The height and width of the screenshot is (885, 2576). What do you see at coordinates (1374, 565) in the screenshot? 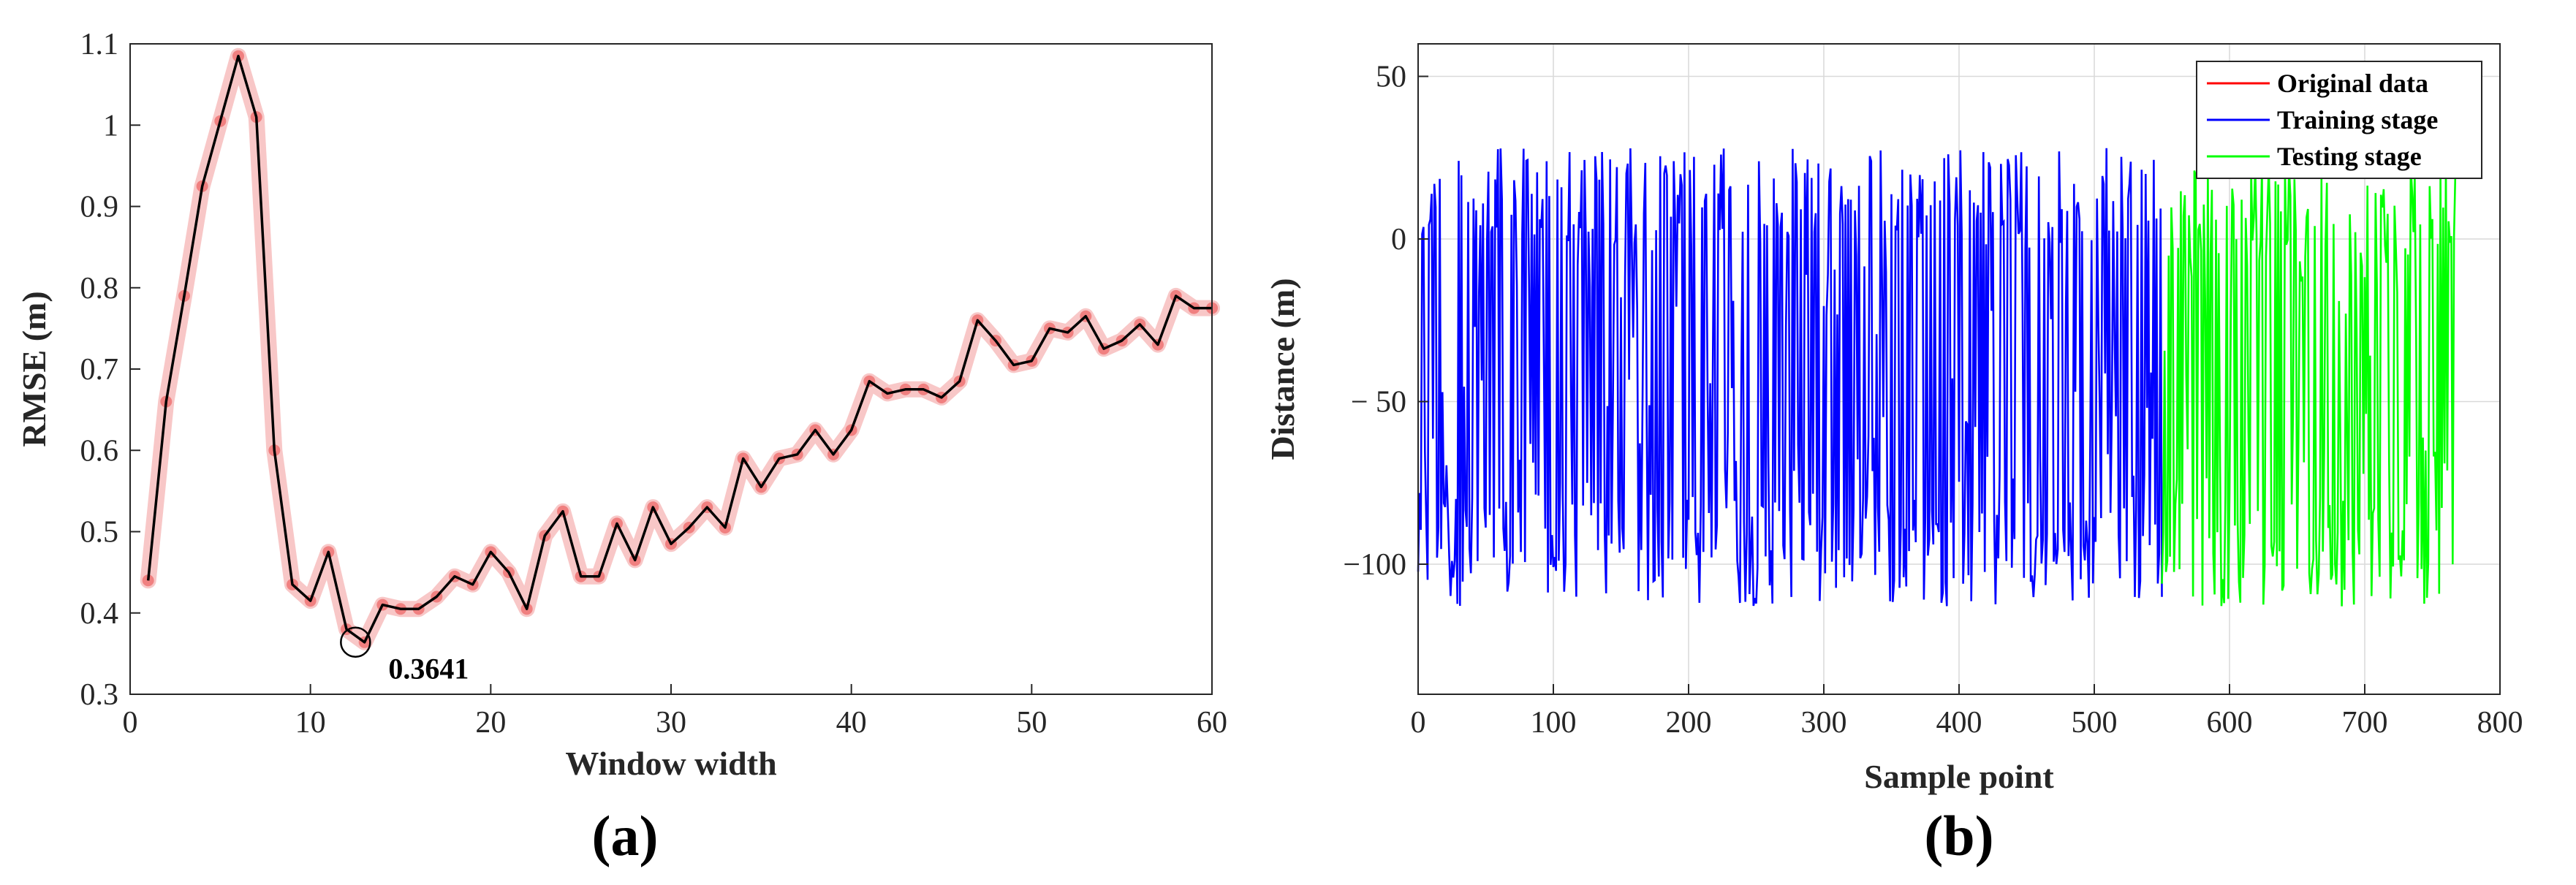
I see `y-tick-label: −100` at bounding box center [1374, 565].